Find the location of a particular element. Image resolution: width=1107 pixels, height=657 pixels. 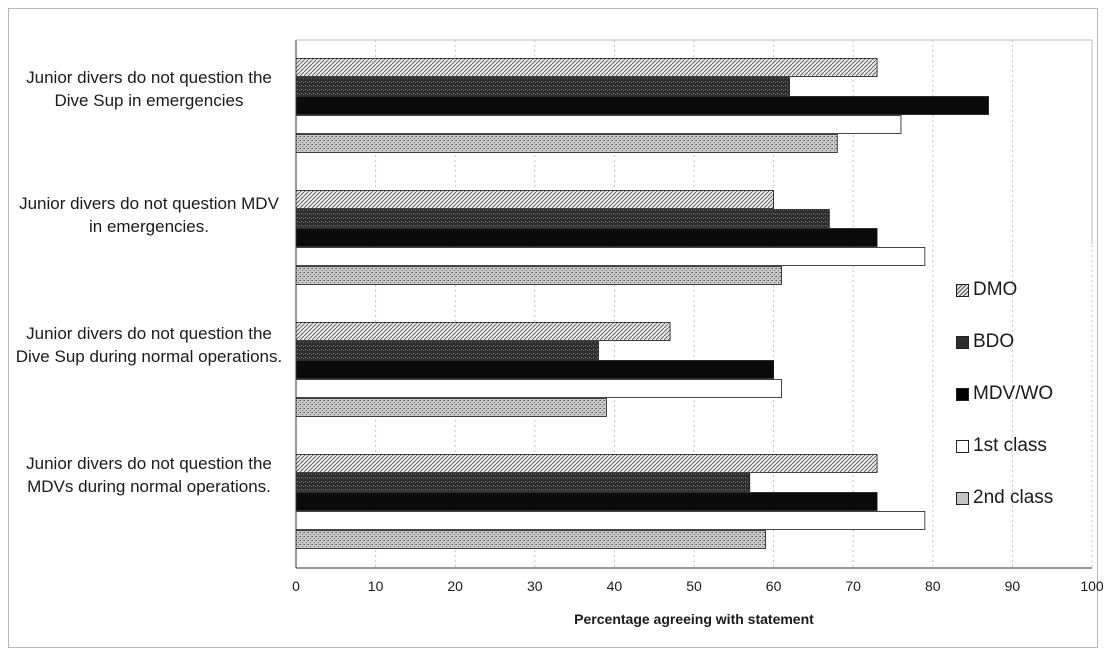

x-tick-label: 80 is located at coordinates (933, 586).